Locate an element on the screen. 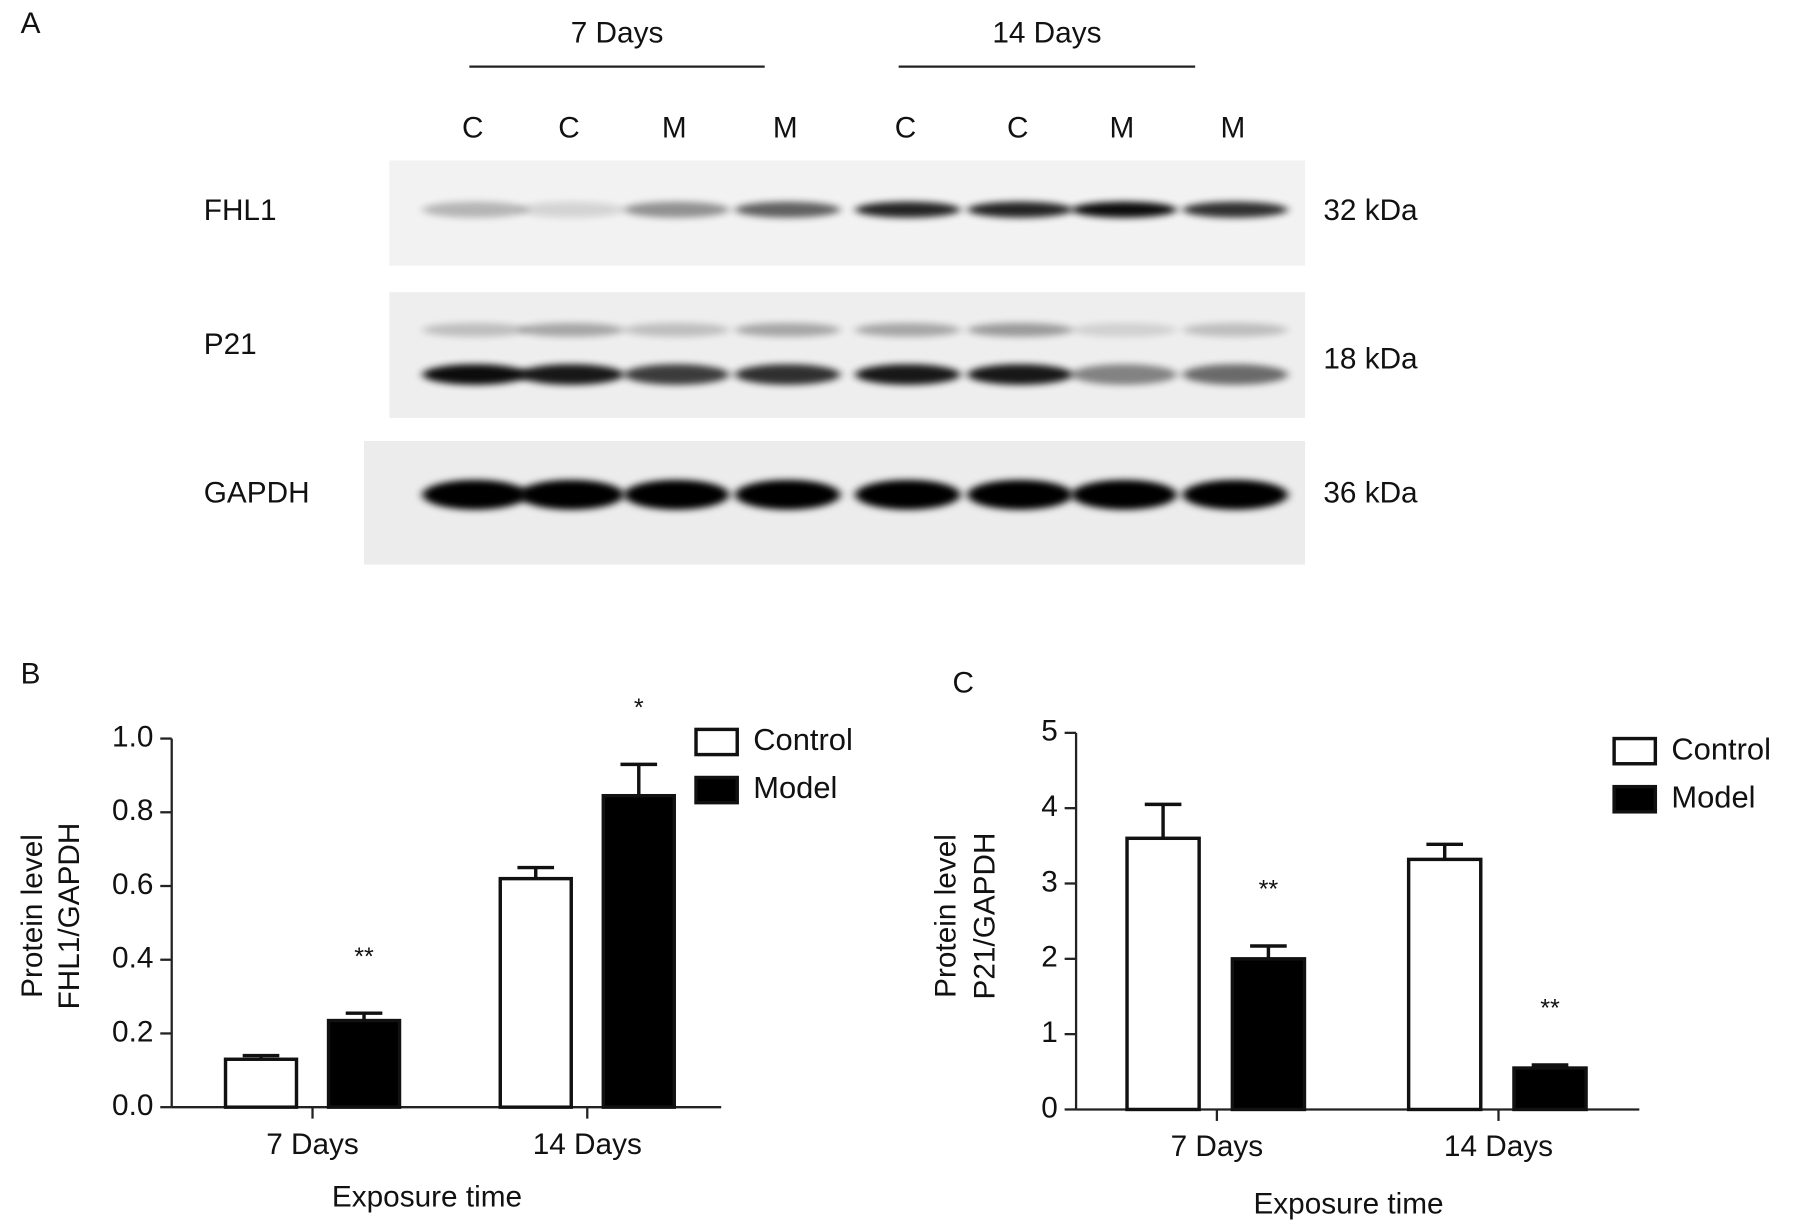 The image size is (1795, 1231). size-label: 32 kDa is located at coordinates (1370, 210).